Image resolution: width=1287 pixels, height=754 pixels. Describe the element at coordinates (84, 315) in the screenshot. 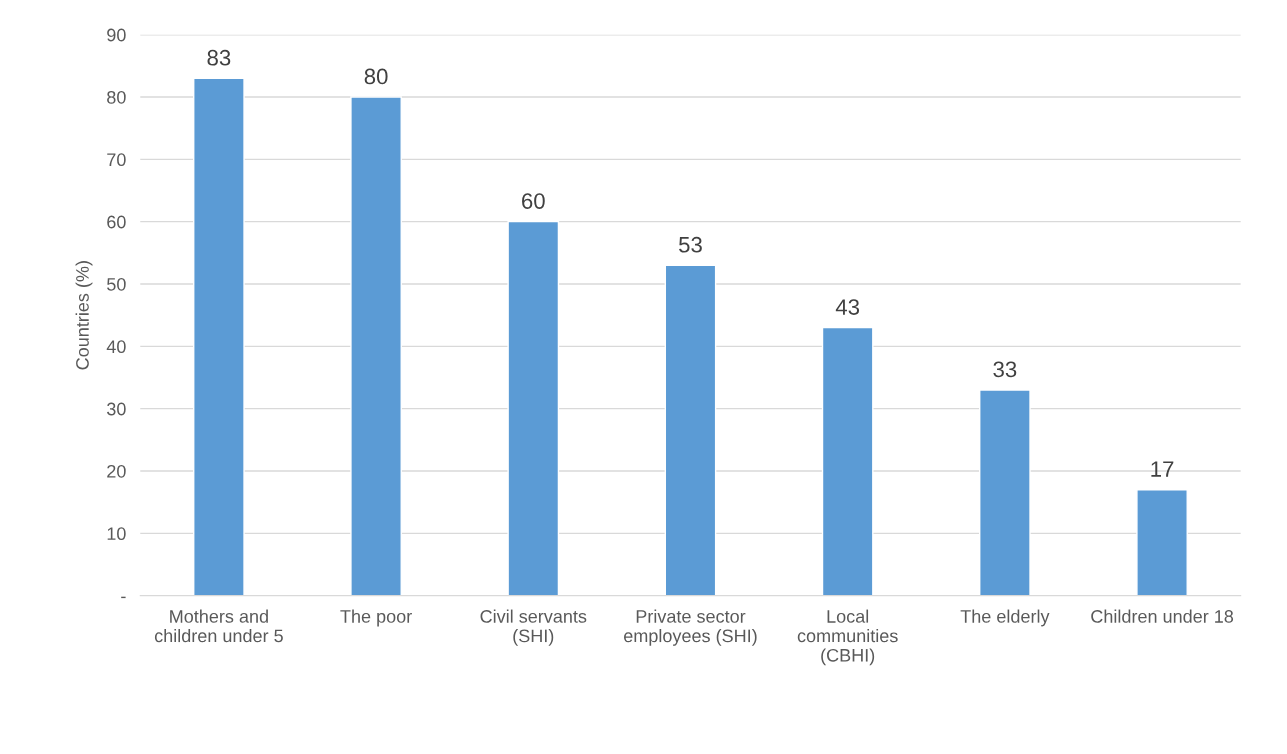

I see `y-axis-title: Countries (%)` at that location.